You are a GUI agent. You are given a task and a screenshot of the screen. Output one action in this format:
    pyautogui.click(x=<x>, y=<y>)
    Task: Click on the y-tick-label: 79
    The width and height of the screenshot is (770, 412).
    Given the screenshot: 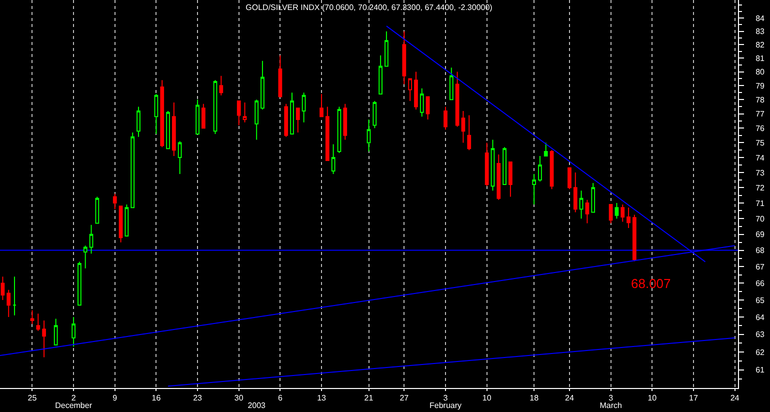 What is the action you would take?
    pyautogui.click(x=761, y=85)
    